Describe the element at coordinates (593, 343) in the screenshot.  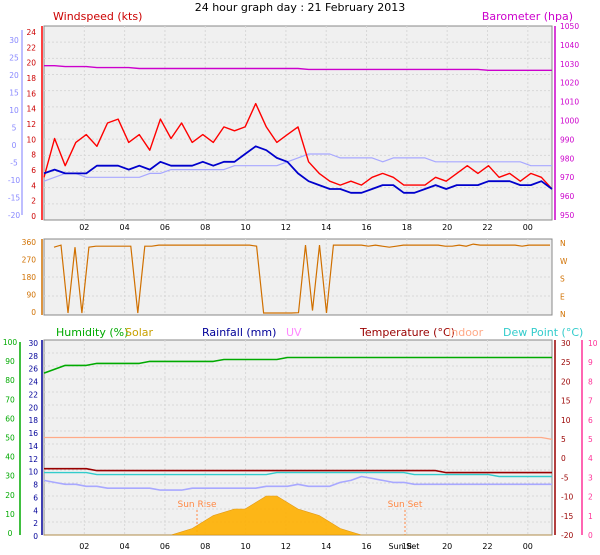
I see `uv-tick: 10` at that location.